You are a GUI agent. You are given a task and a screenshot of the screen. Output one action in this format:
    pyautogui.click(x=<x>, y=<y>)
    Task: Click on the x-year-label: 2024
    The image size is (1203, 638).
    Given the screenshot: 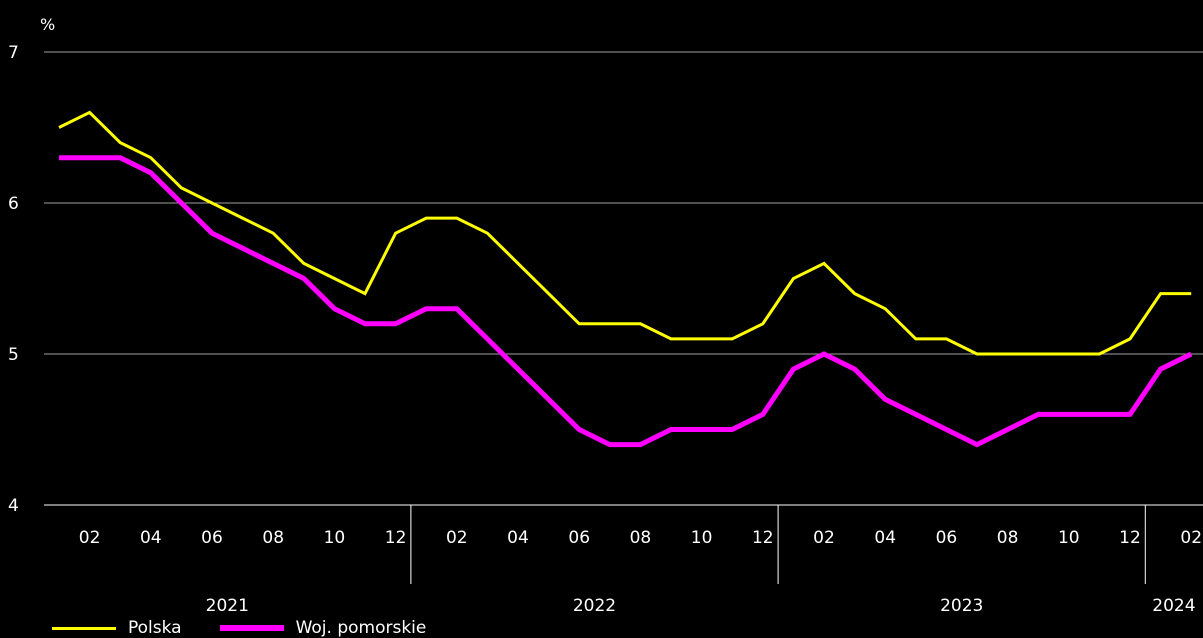 What is the action you would take?
    pyautogui.click(x=1173, y=606)
    